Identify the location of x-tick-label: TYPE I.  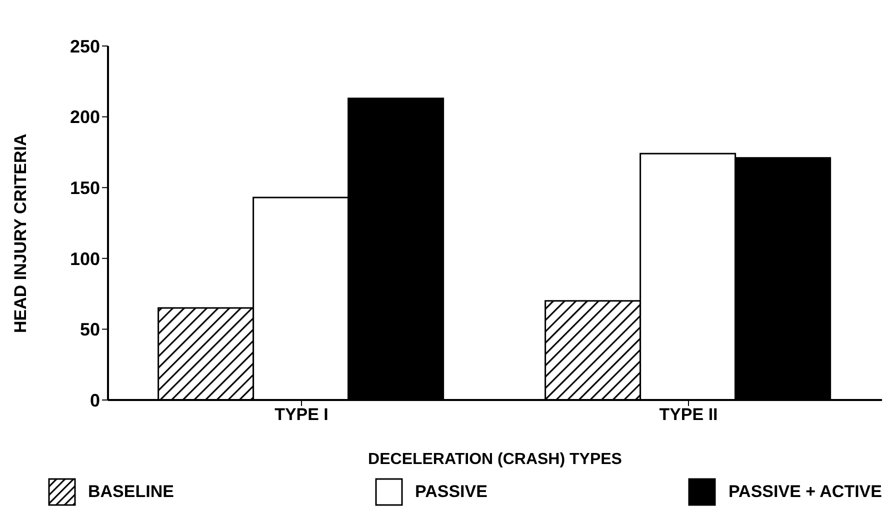
(301, 414).